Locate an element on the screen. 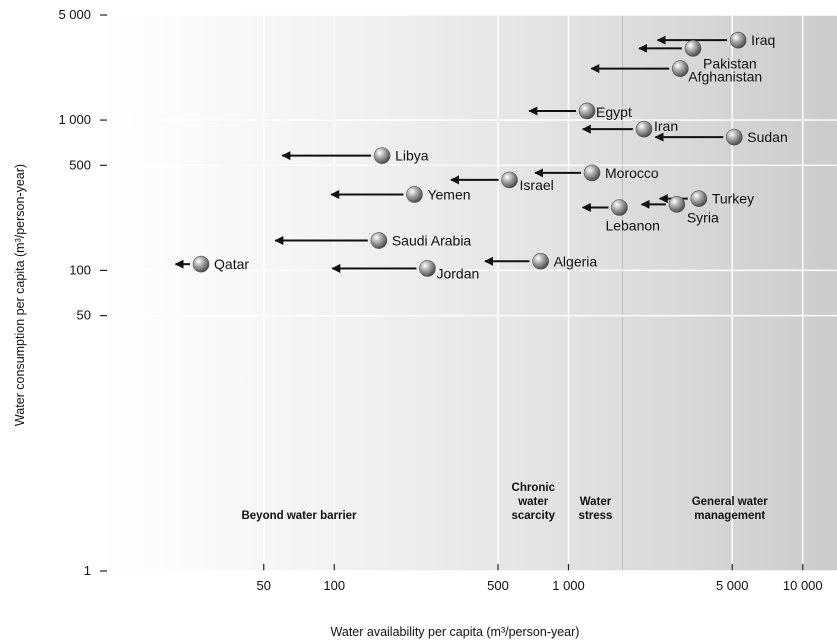 Image resolution: width=837 pixels, height=642 pixels. country-label: Afghanistan is located at coordinates (725, 77).